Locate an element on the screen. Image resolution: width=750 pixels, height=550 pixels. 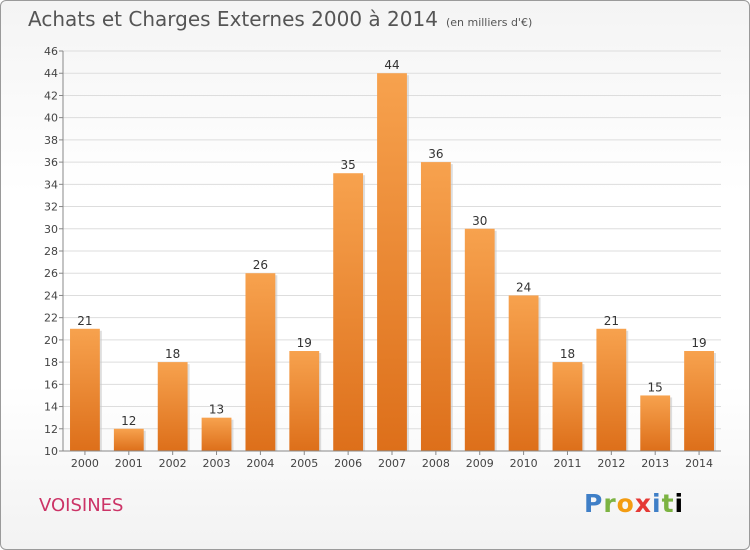
y-tick-label: 16 is located at coordinates (51, 384).